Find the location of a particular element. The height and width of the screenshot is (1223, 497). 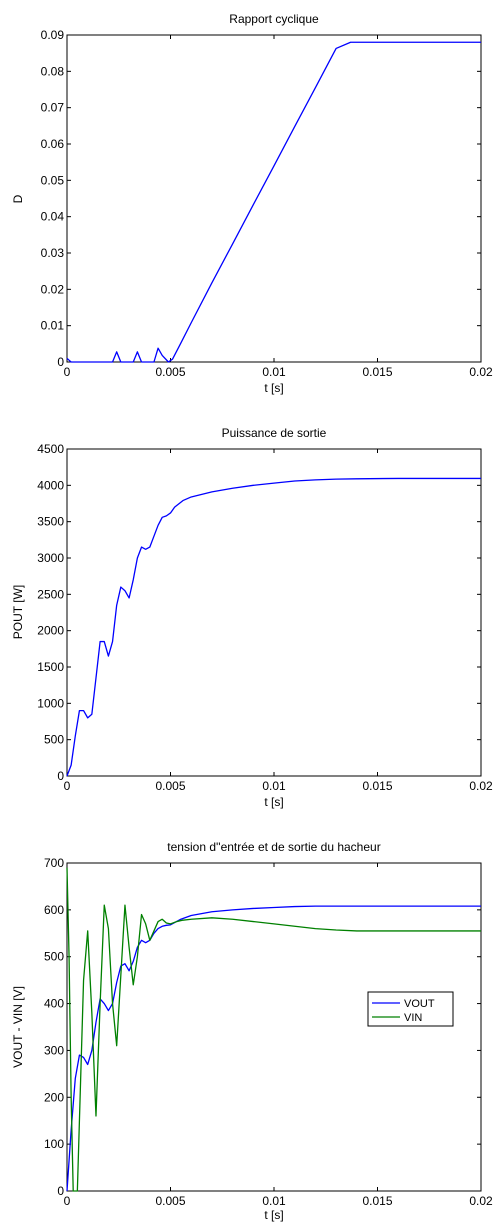

y-tick-label: 700 is located at coordinates (54, 863).